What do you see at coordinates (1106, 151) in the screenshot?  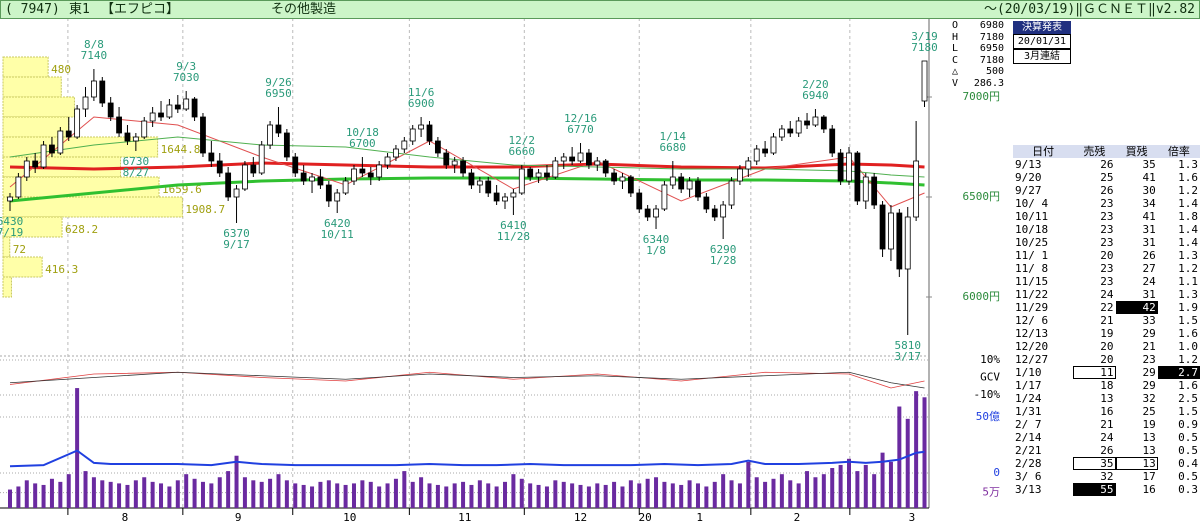 I see `table-header: 日付 売残 買残 倍率` at bounding box center [1106, 151].